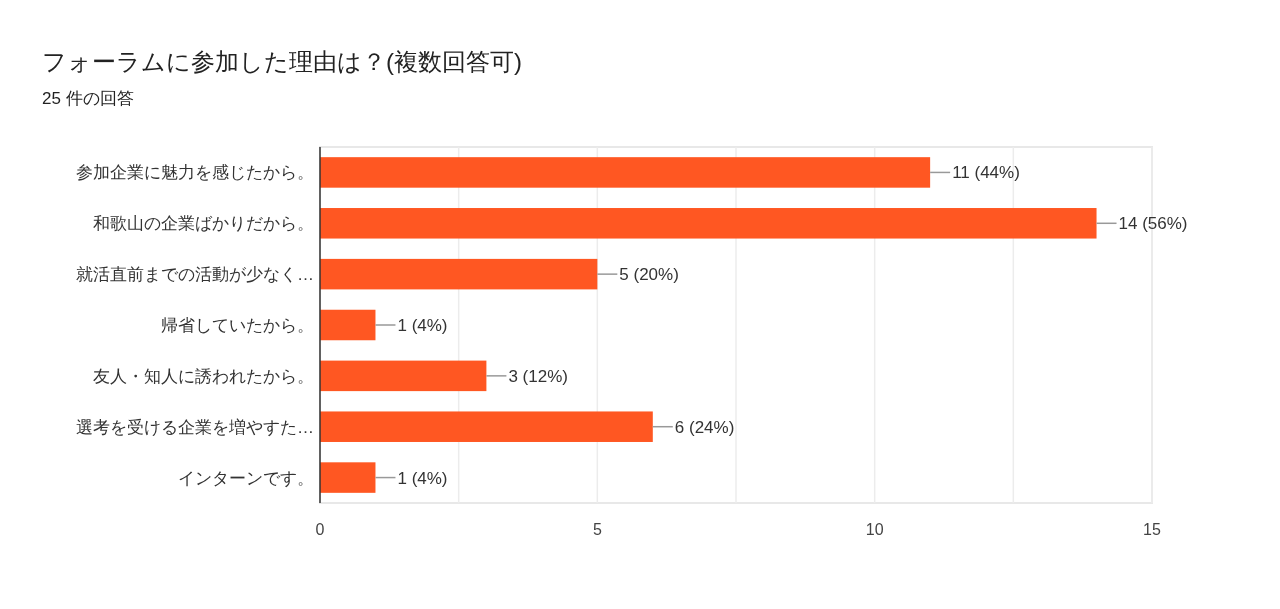 Image resolution: width=1280 pixels, height=609 pixels. Describe the element at coordinates (320, 529) in the screenshot. I see `x-tick-label: 0` at that location.